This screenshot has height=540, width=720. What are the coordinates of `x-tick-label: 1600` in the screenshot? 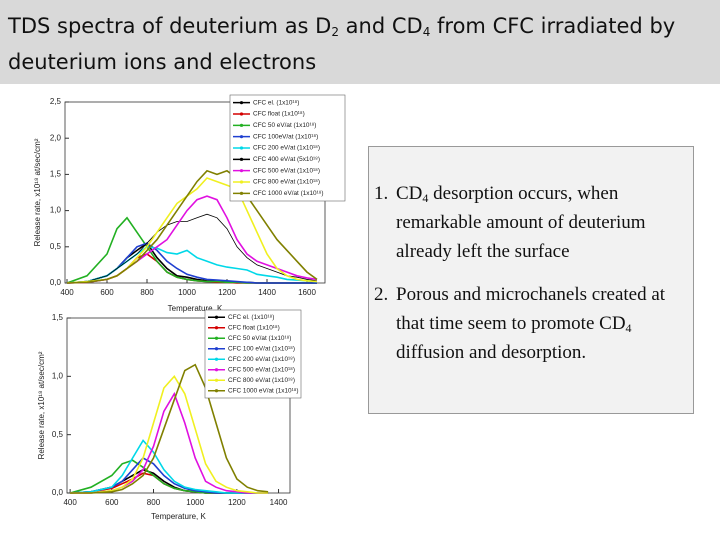 It's located at (307, 292).